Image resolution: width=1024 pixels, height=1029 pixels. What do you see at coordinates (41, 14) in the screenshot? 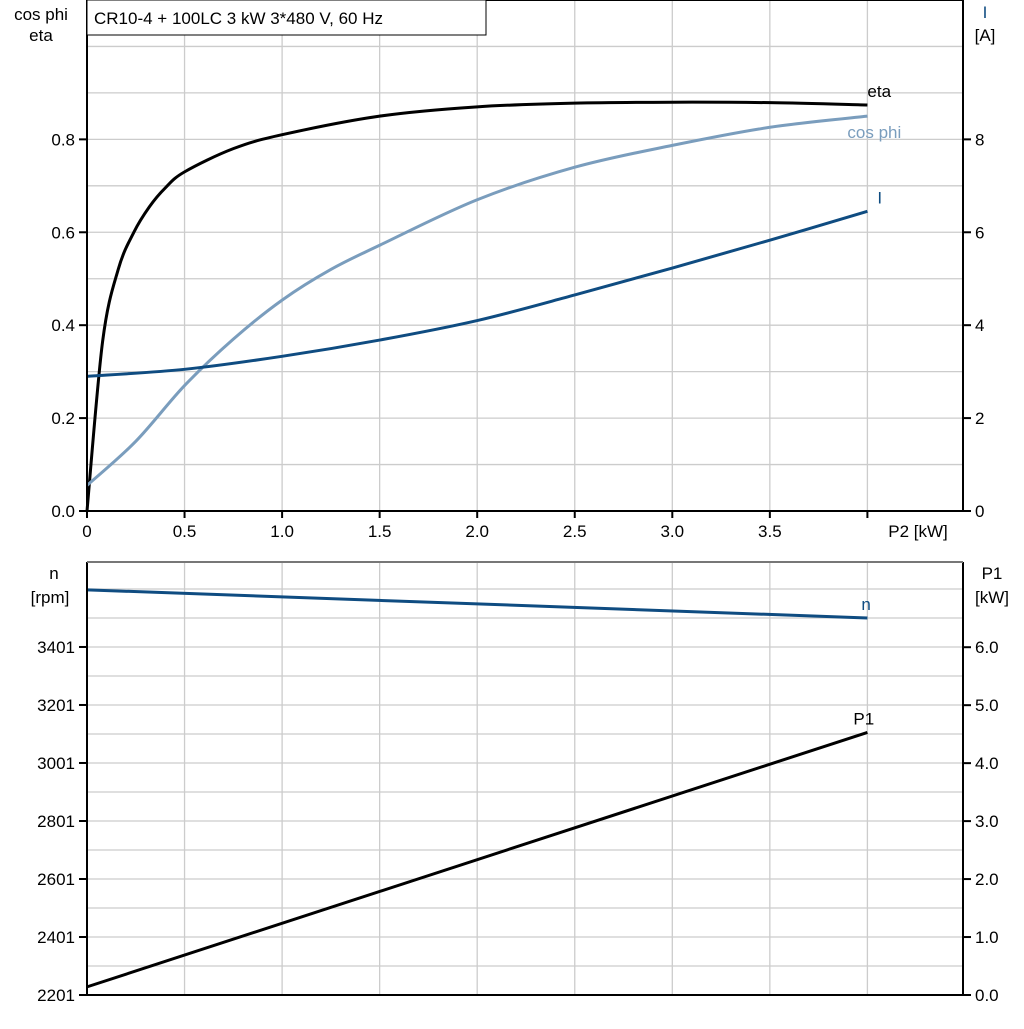
I see `top-left-axis-label-1: cos phi` at bounding box center [41, 14].